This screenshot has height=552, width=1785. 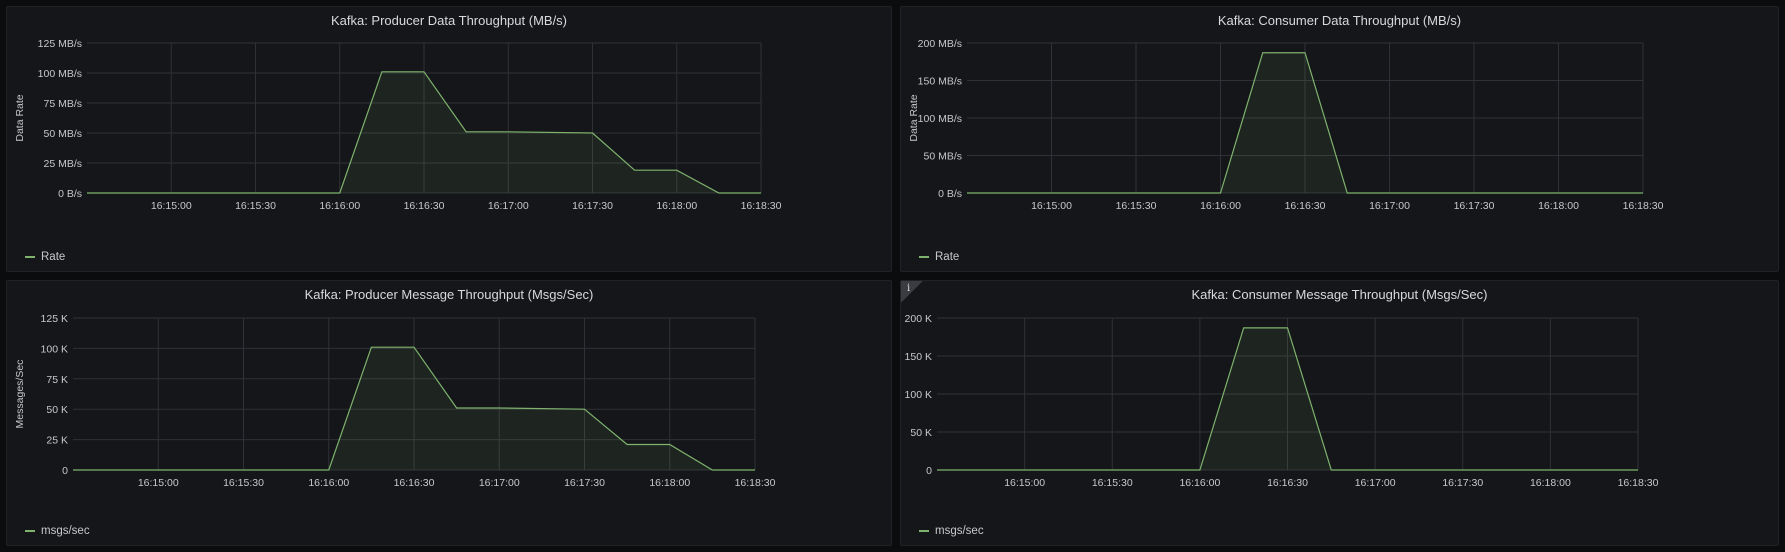 I want to click on y-tick-label: 150 K, so click(x=918, y=357).